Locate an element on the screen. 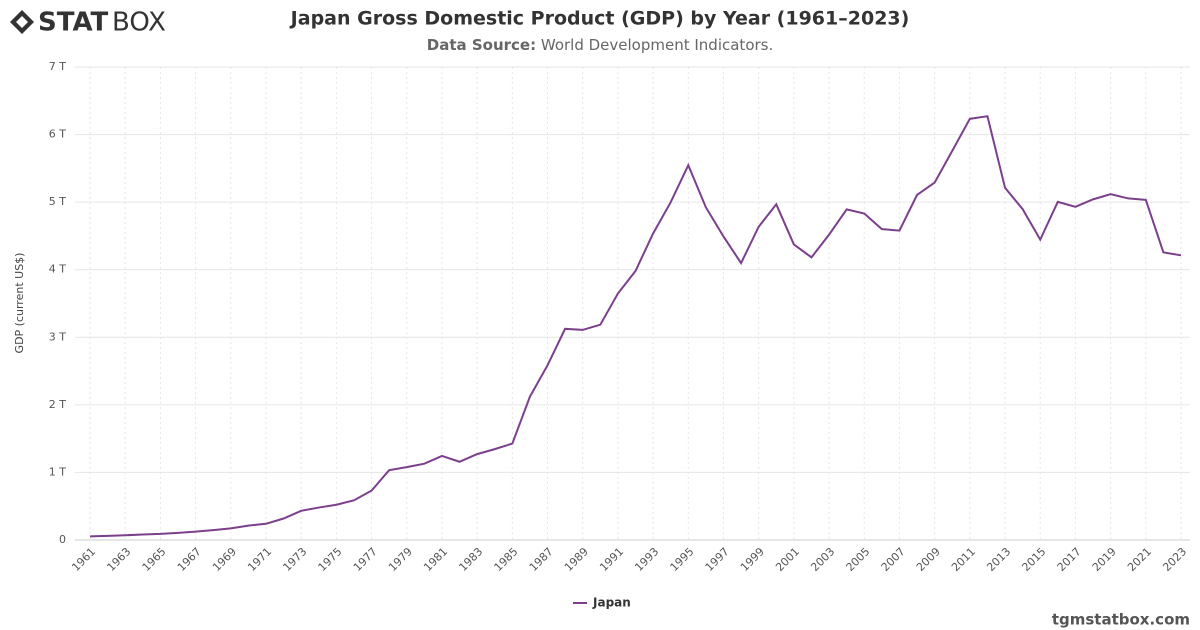 This screenshot has width=1200, height=630. website: tgmstatbox.com is located at coordinates (1121, 620).